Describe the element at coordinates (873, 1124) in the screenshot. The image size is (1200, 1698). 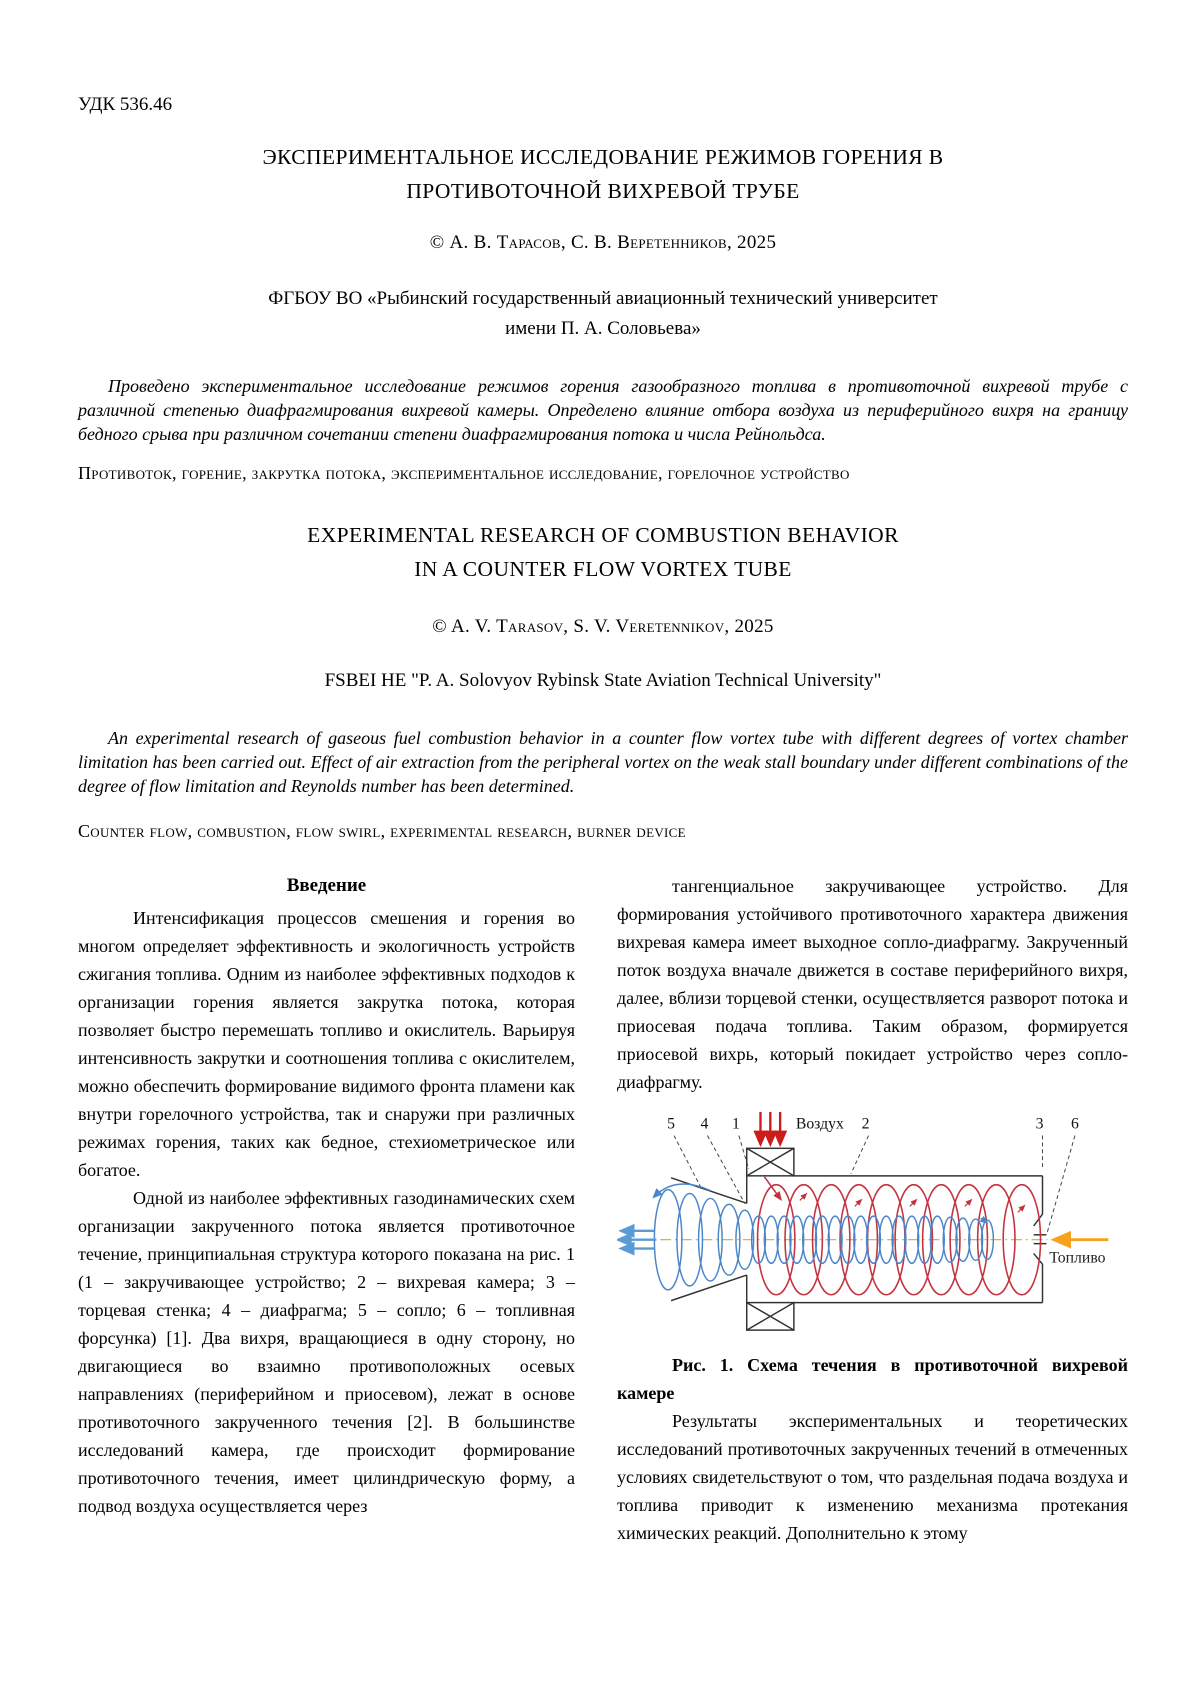
I see `part-number-labels: 5 4 1 2 3 6` at that location.